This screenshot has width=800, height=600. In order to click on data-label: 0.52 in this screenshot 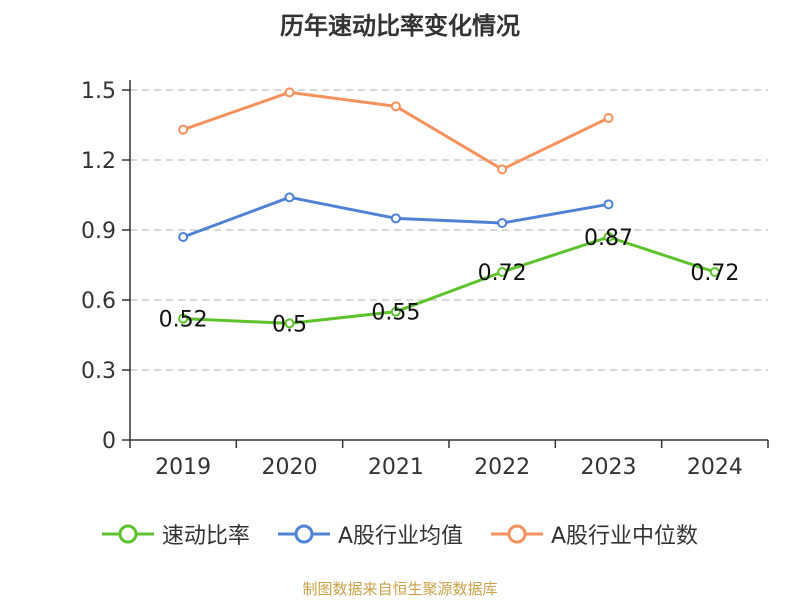, I will do `click(183, 320)`.